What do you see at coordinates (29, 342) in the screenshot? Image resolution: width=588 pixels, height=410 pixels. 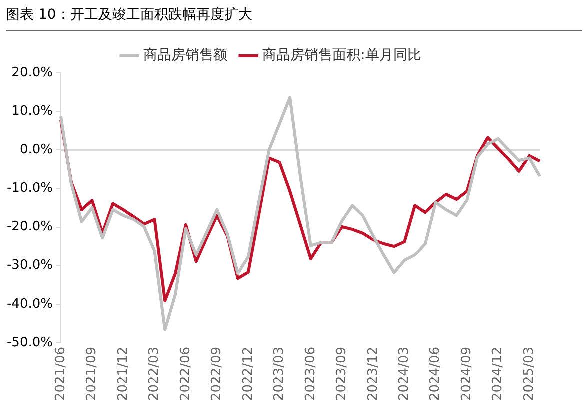 I see `y-tick-label: -50.0%` at bounding box center [29, 342].